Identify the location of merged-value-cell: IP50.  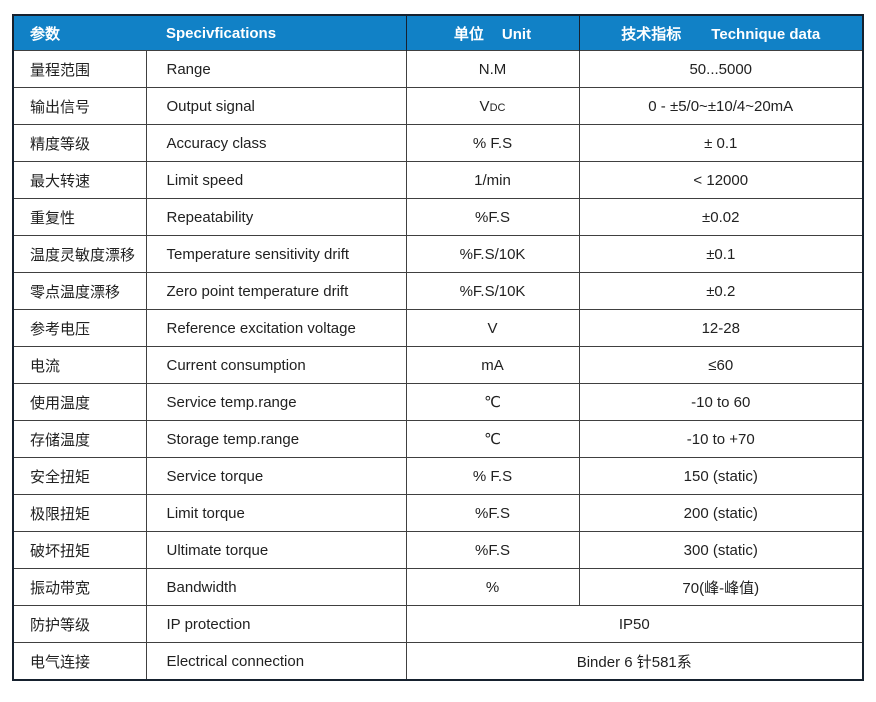
(634, 624).